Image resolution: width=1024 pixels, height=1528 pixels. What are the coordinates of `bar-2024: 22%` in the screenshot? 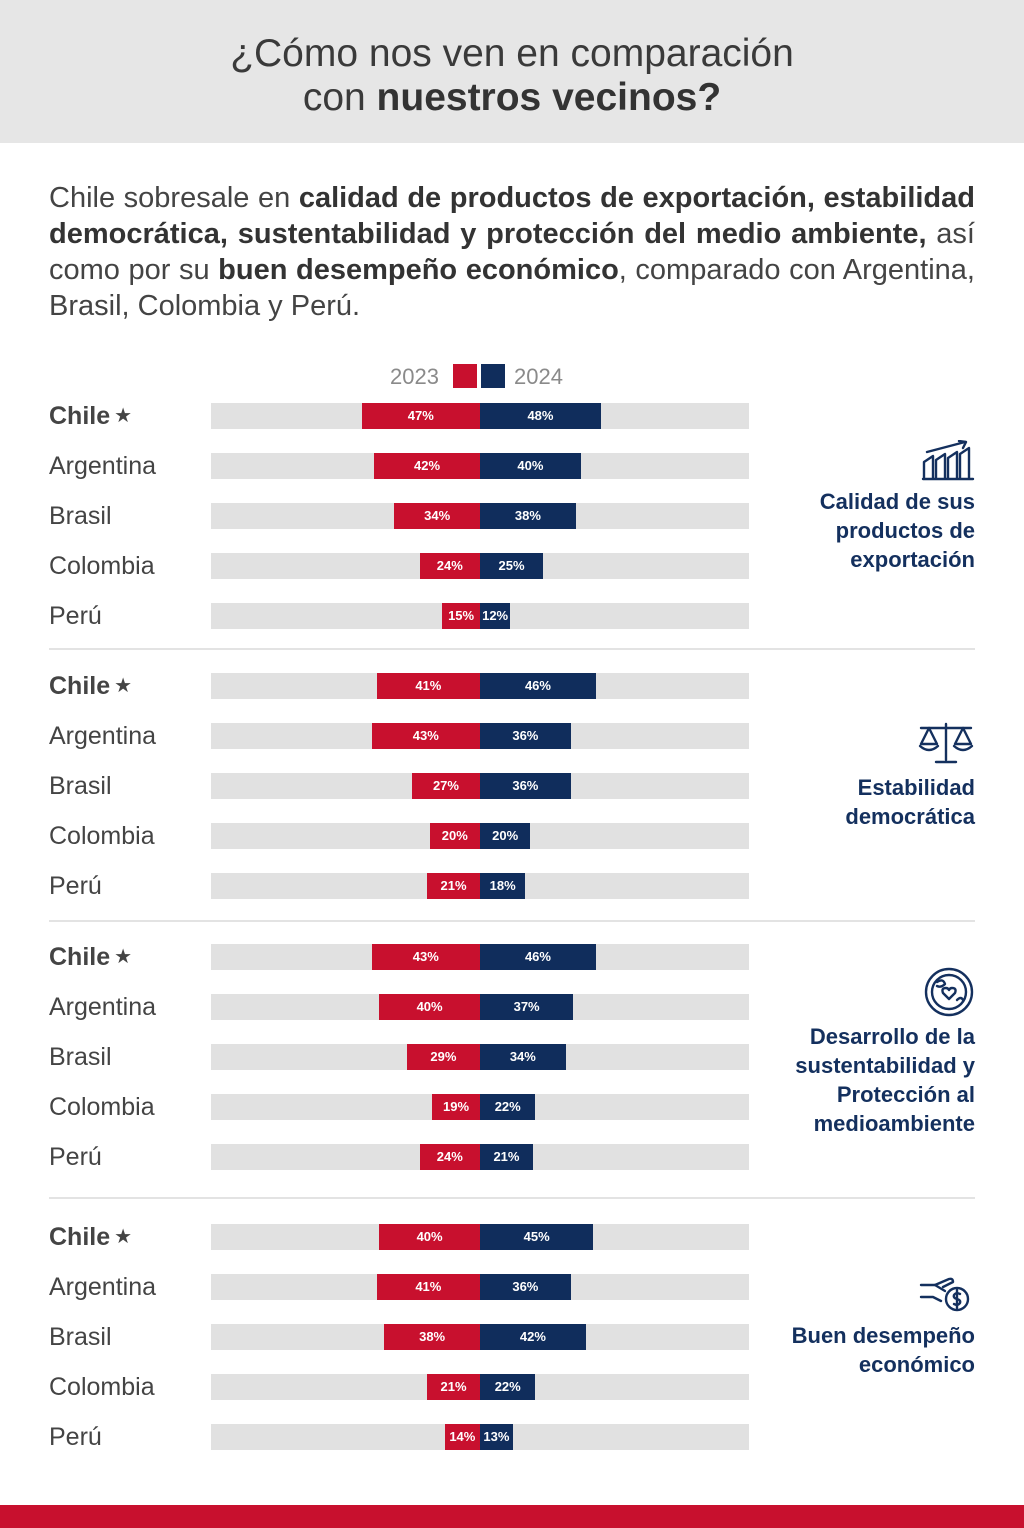 It's located at (508, 1387).